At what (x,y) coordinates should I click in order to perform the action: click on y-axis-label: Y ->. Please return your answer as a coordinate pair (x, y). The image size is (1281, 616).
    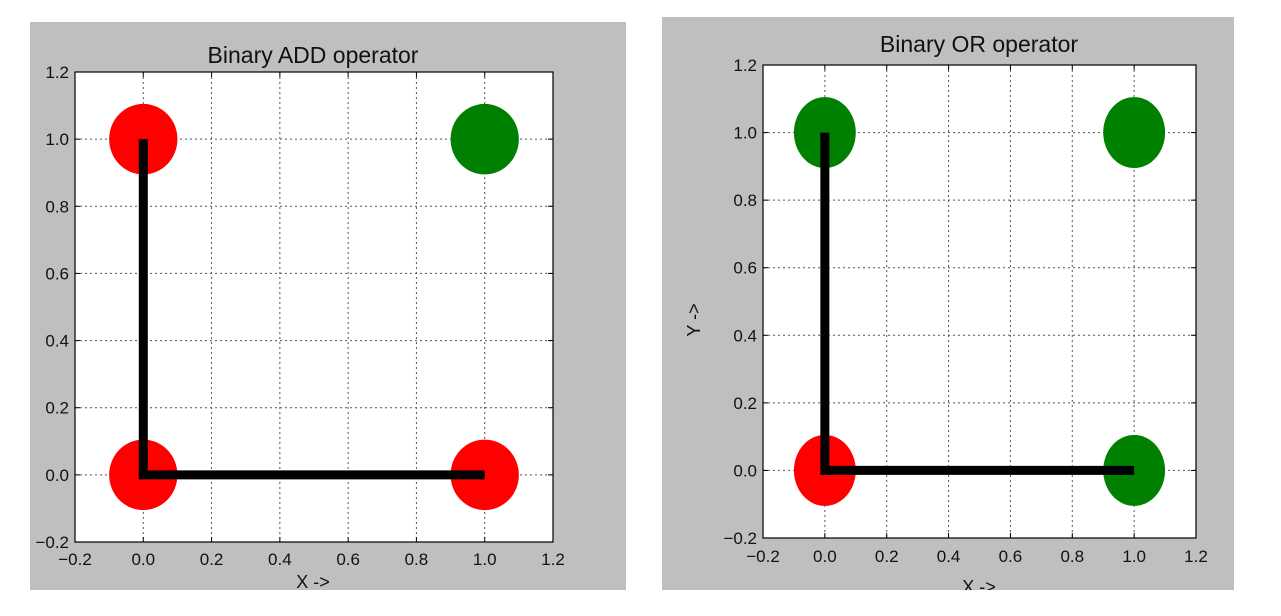
    Looking at the image, I should click on (694, 319).